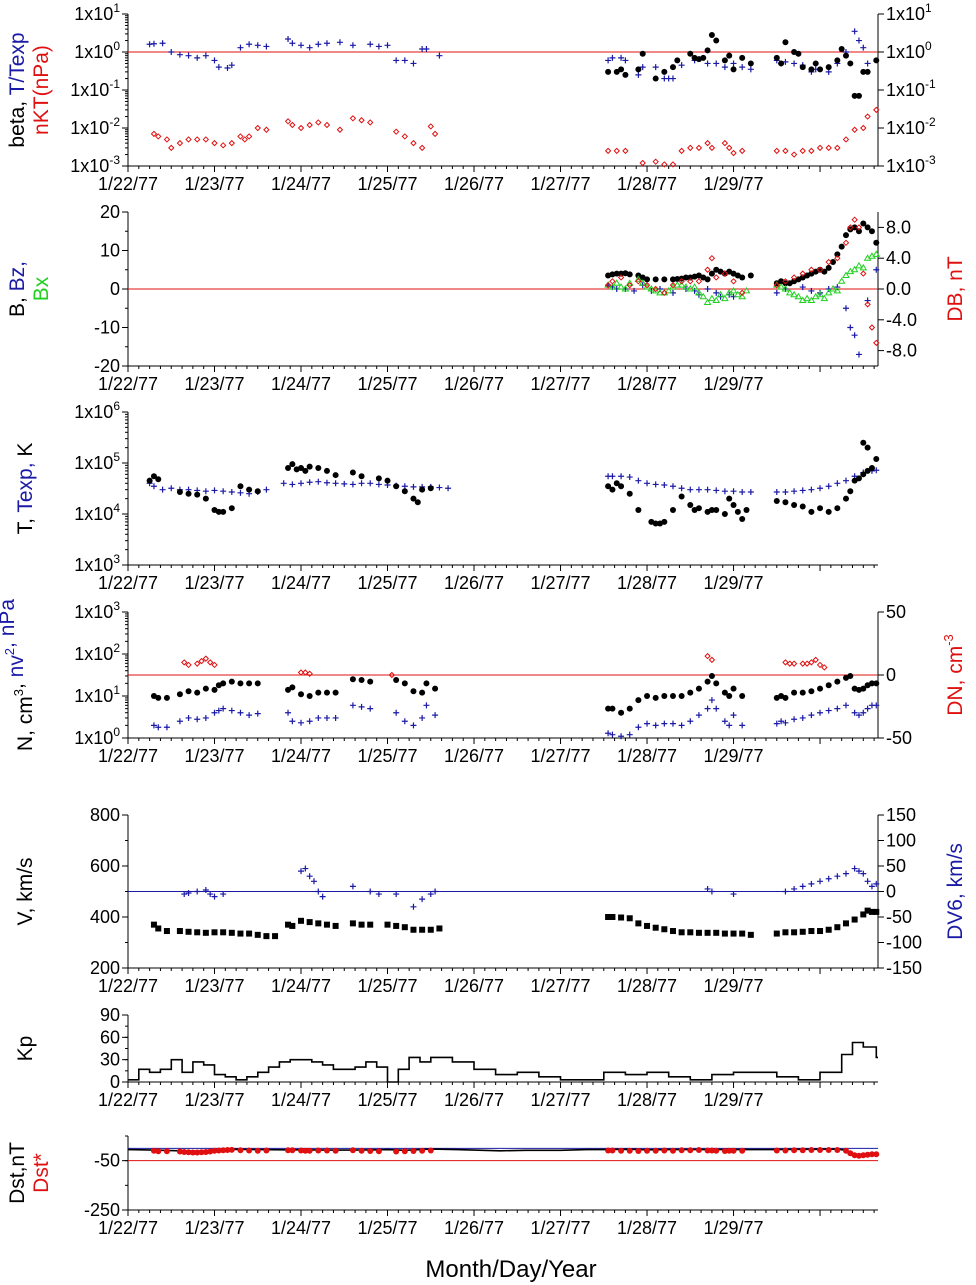 The image size is (976, 1285). I want to click on series-red, so click(515, 137).